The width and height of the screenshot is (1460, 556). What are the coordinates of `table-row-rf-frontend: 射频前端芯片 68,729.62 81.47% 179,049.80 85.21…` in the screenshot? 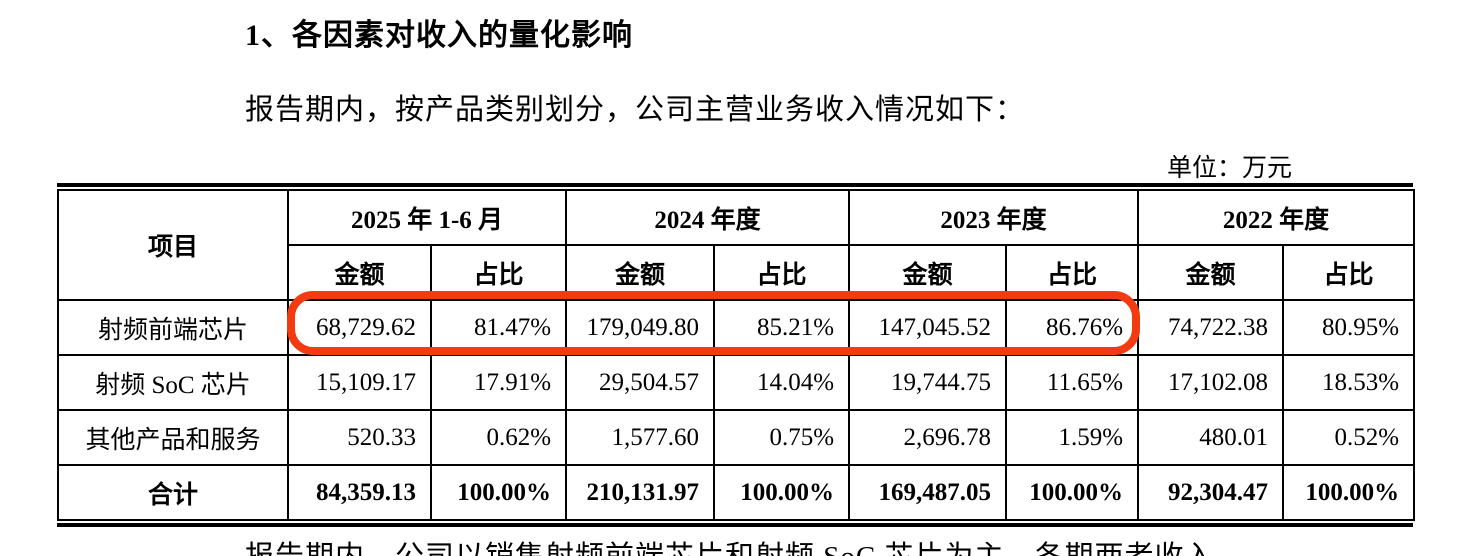 It's located at (736, 327).